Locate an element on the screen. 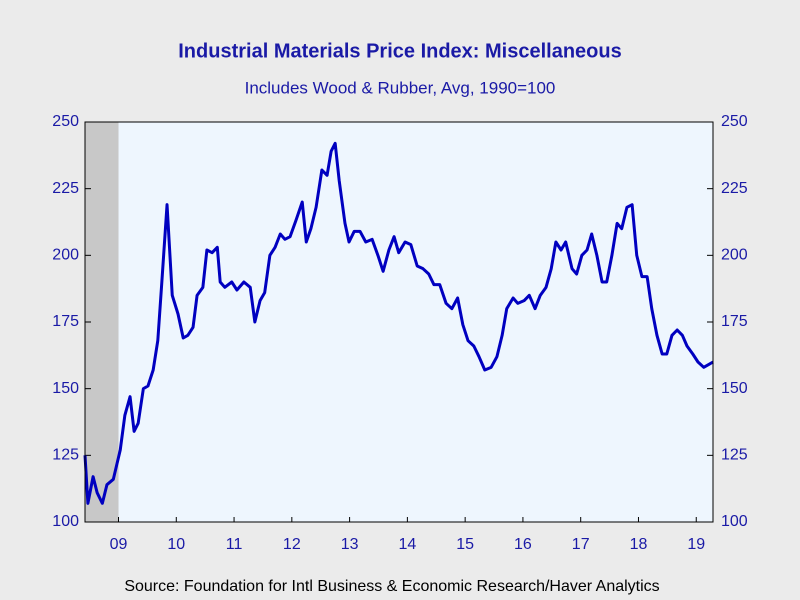  x-tick-label: 16 is located at coordinates (523, 544).